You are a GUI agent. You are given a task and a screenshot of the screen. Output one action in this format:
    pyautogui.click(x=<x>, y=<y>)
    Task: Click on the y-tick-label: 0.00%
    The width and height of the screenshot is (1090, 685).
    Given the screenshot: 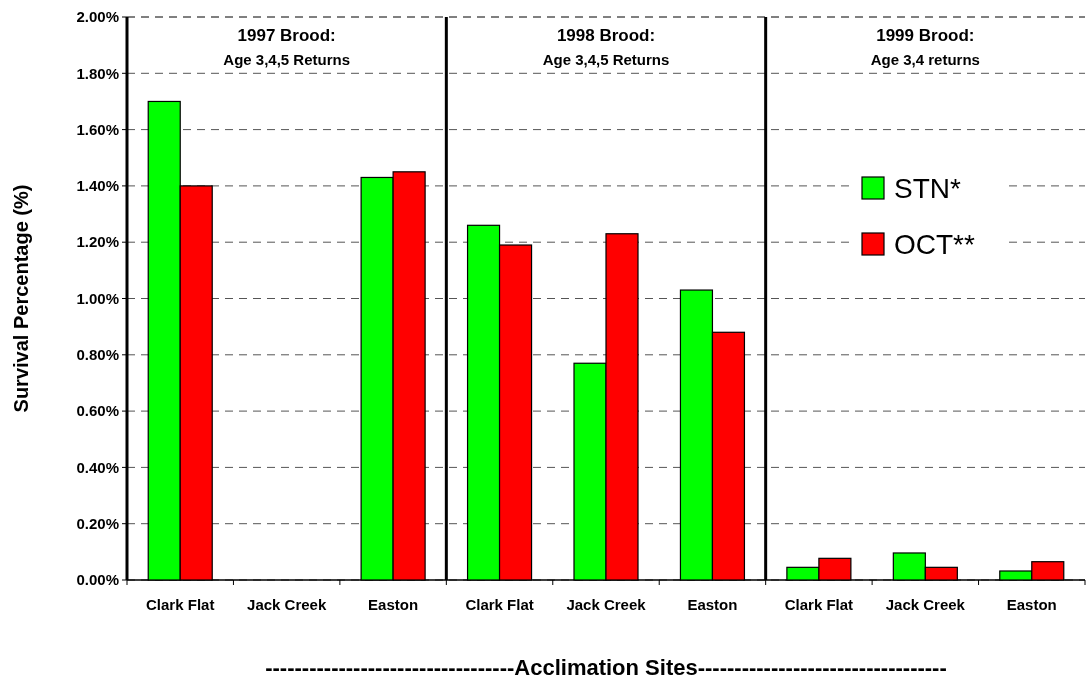 What is the action you would take?
    pyautogui.click(x=97, y=580)
    